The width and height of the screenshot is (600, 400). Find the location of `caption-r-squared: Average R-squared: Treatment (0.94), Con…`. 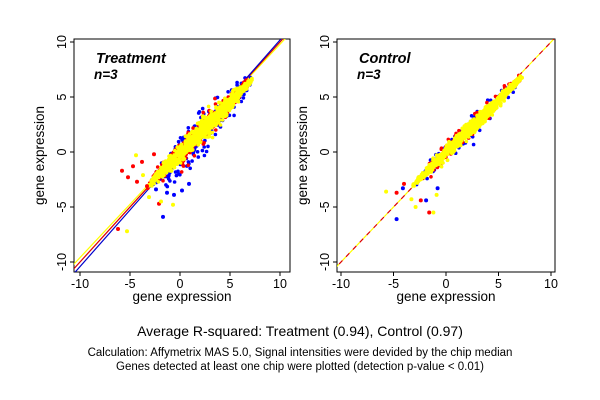

caption-r-squared: Average R-squared: Treatment (0.94), Con… is located at coordinates (300, 331).